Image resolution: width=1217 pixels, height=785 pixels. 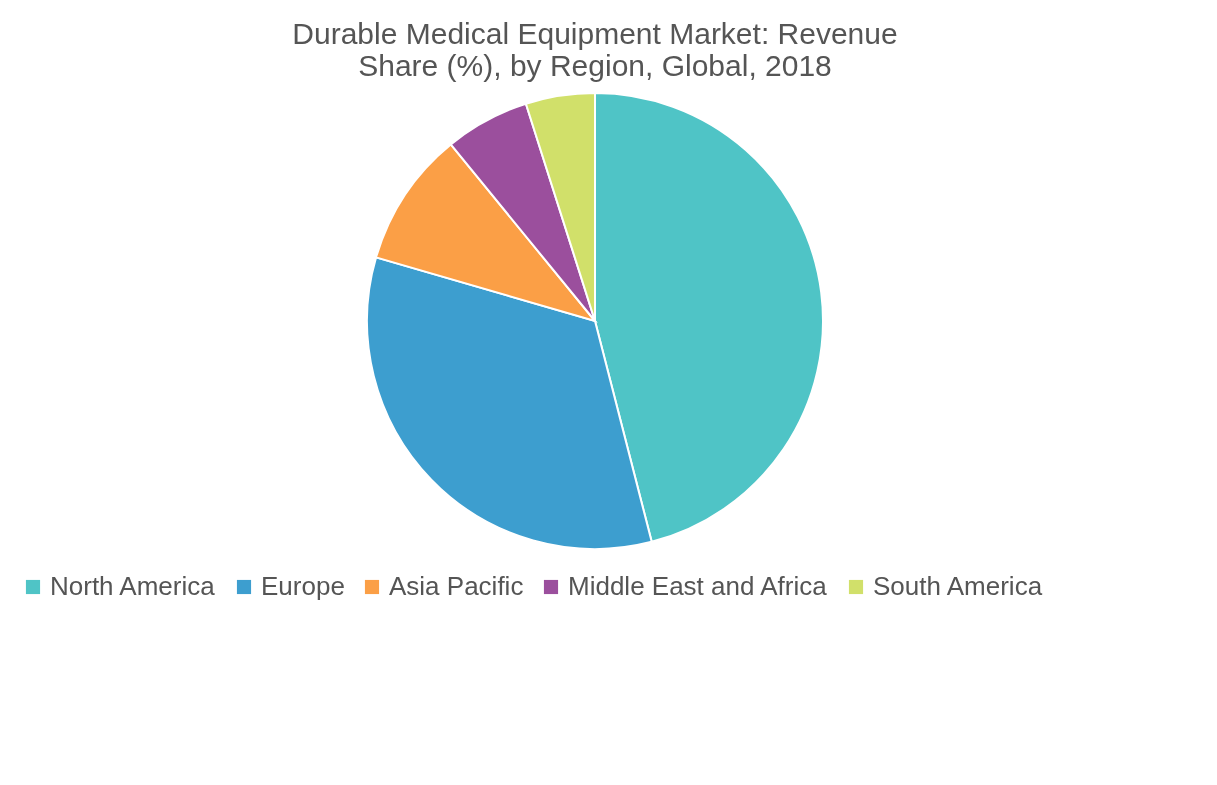 I want to click on text: Durable Medical Equipment Market: Revenue, so click(x=595, y=33).